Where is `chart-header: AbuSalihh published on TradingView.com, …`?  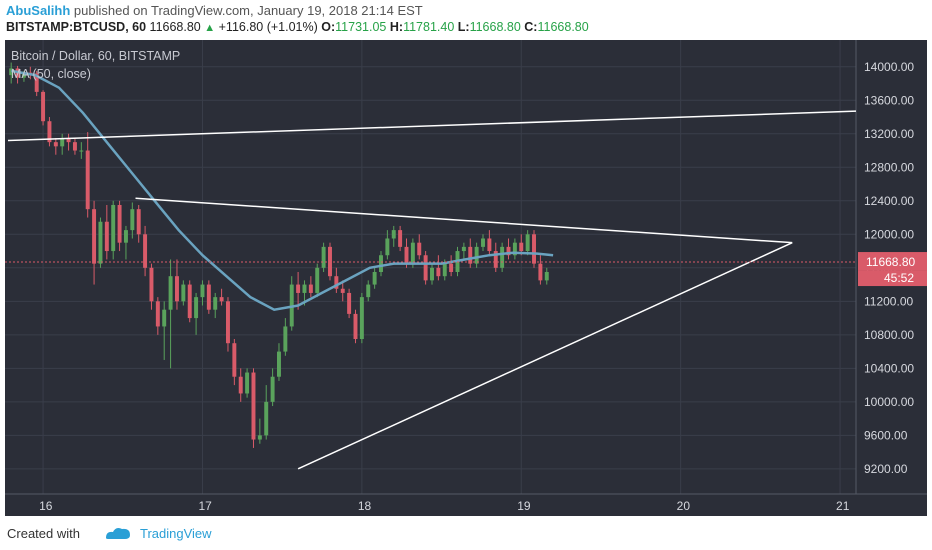 chart-header: AbuSalihh published on TradingView.com, … is located at coordinates (466, 20).